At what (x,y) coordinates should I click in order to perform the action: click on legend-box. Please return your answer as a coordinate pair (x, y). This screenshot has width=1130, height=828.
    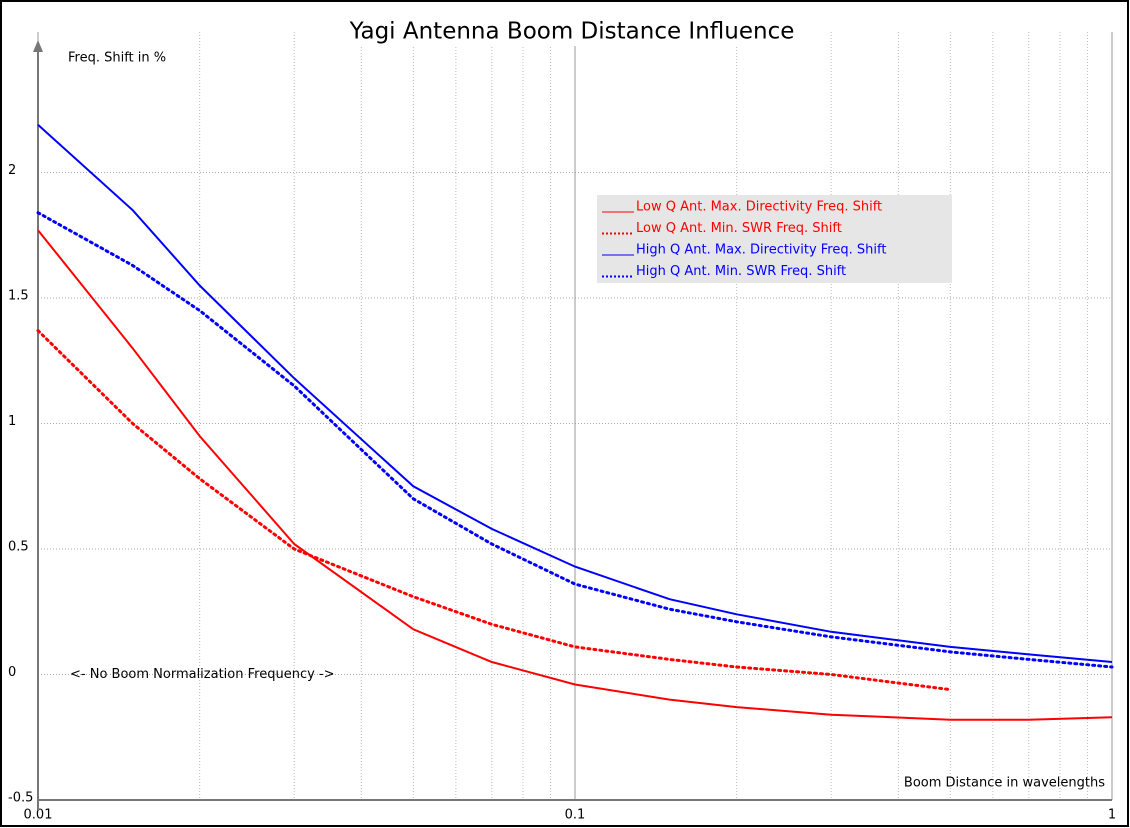
    Looking at the image, I should click on (774, 239).